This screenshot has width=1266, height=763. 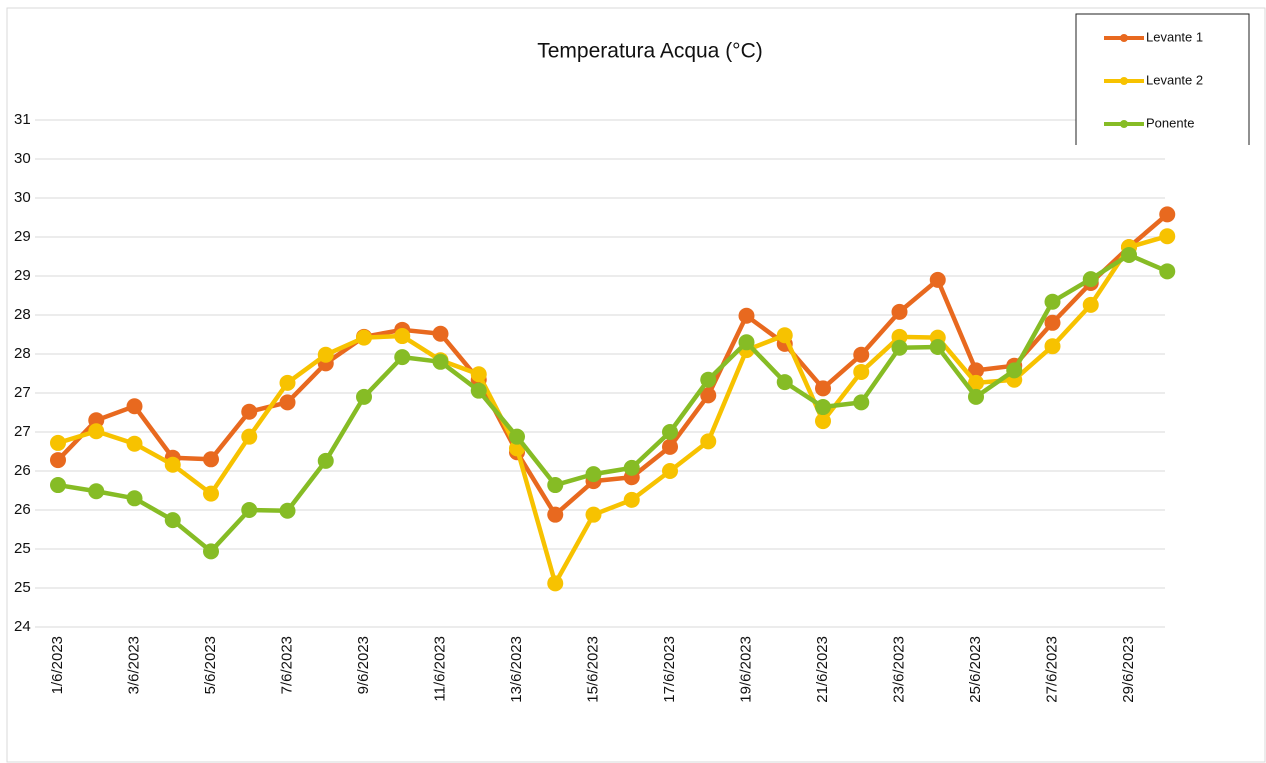 I want to click on x-tick-label: 29/6/2023, so click(x=1128, y=669).